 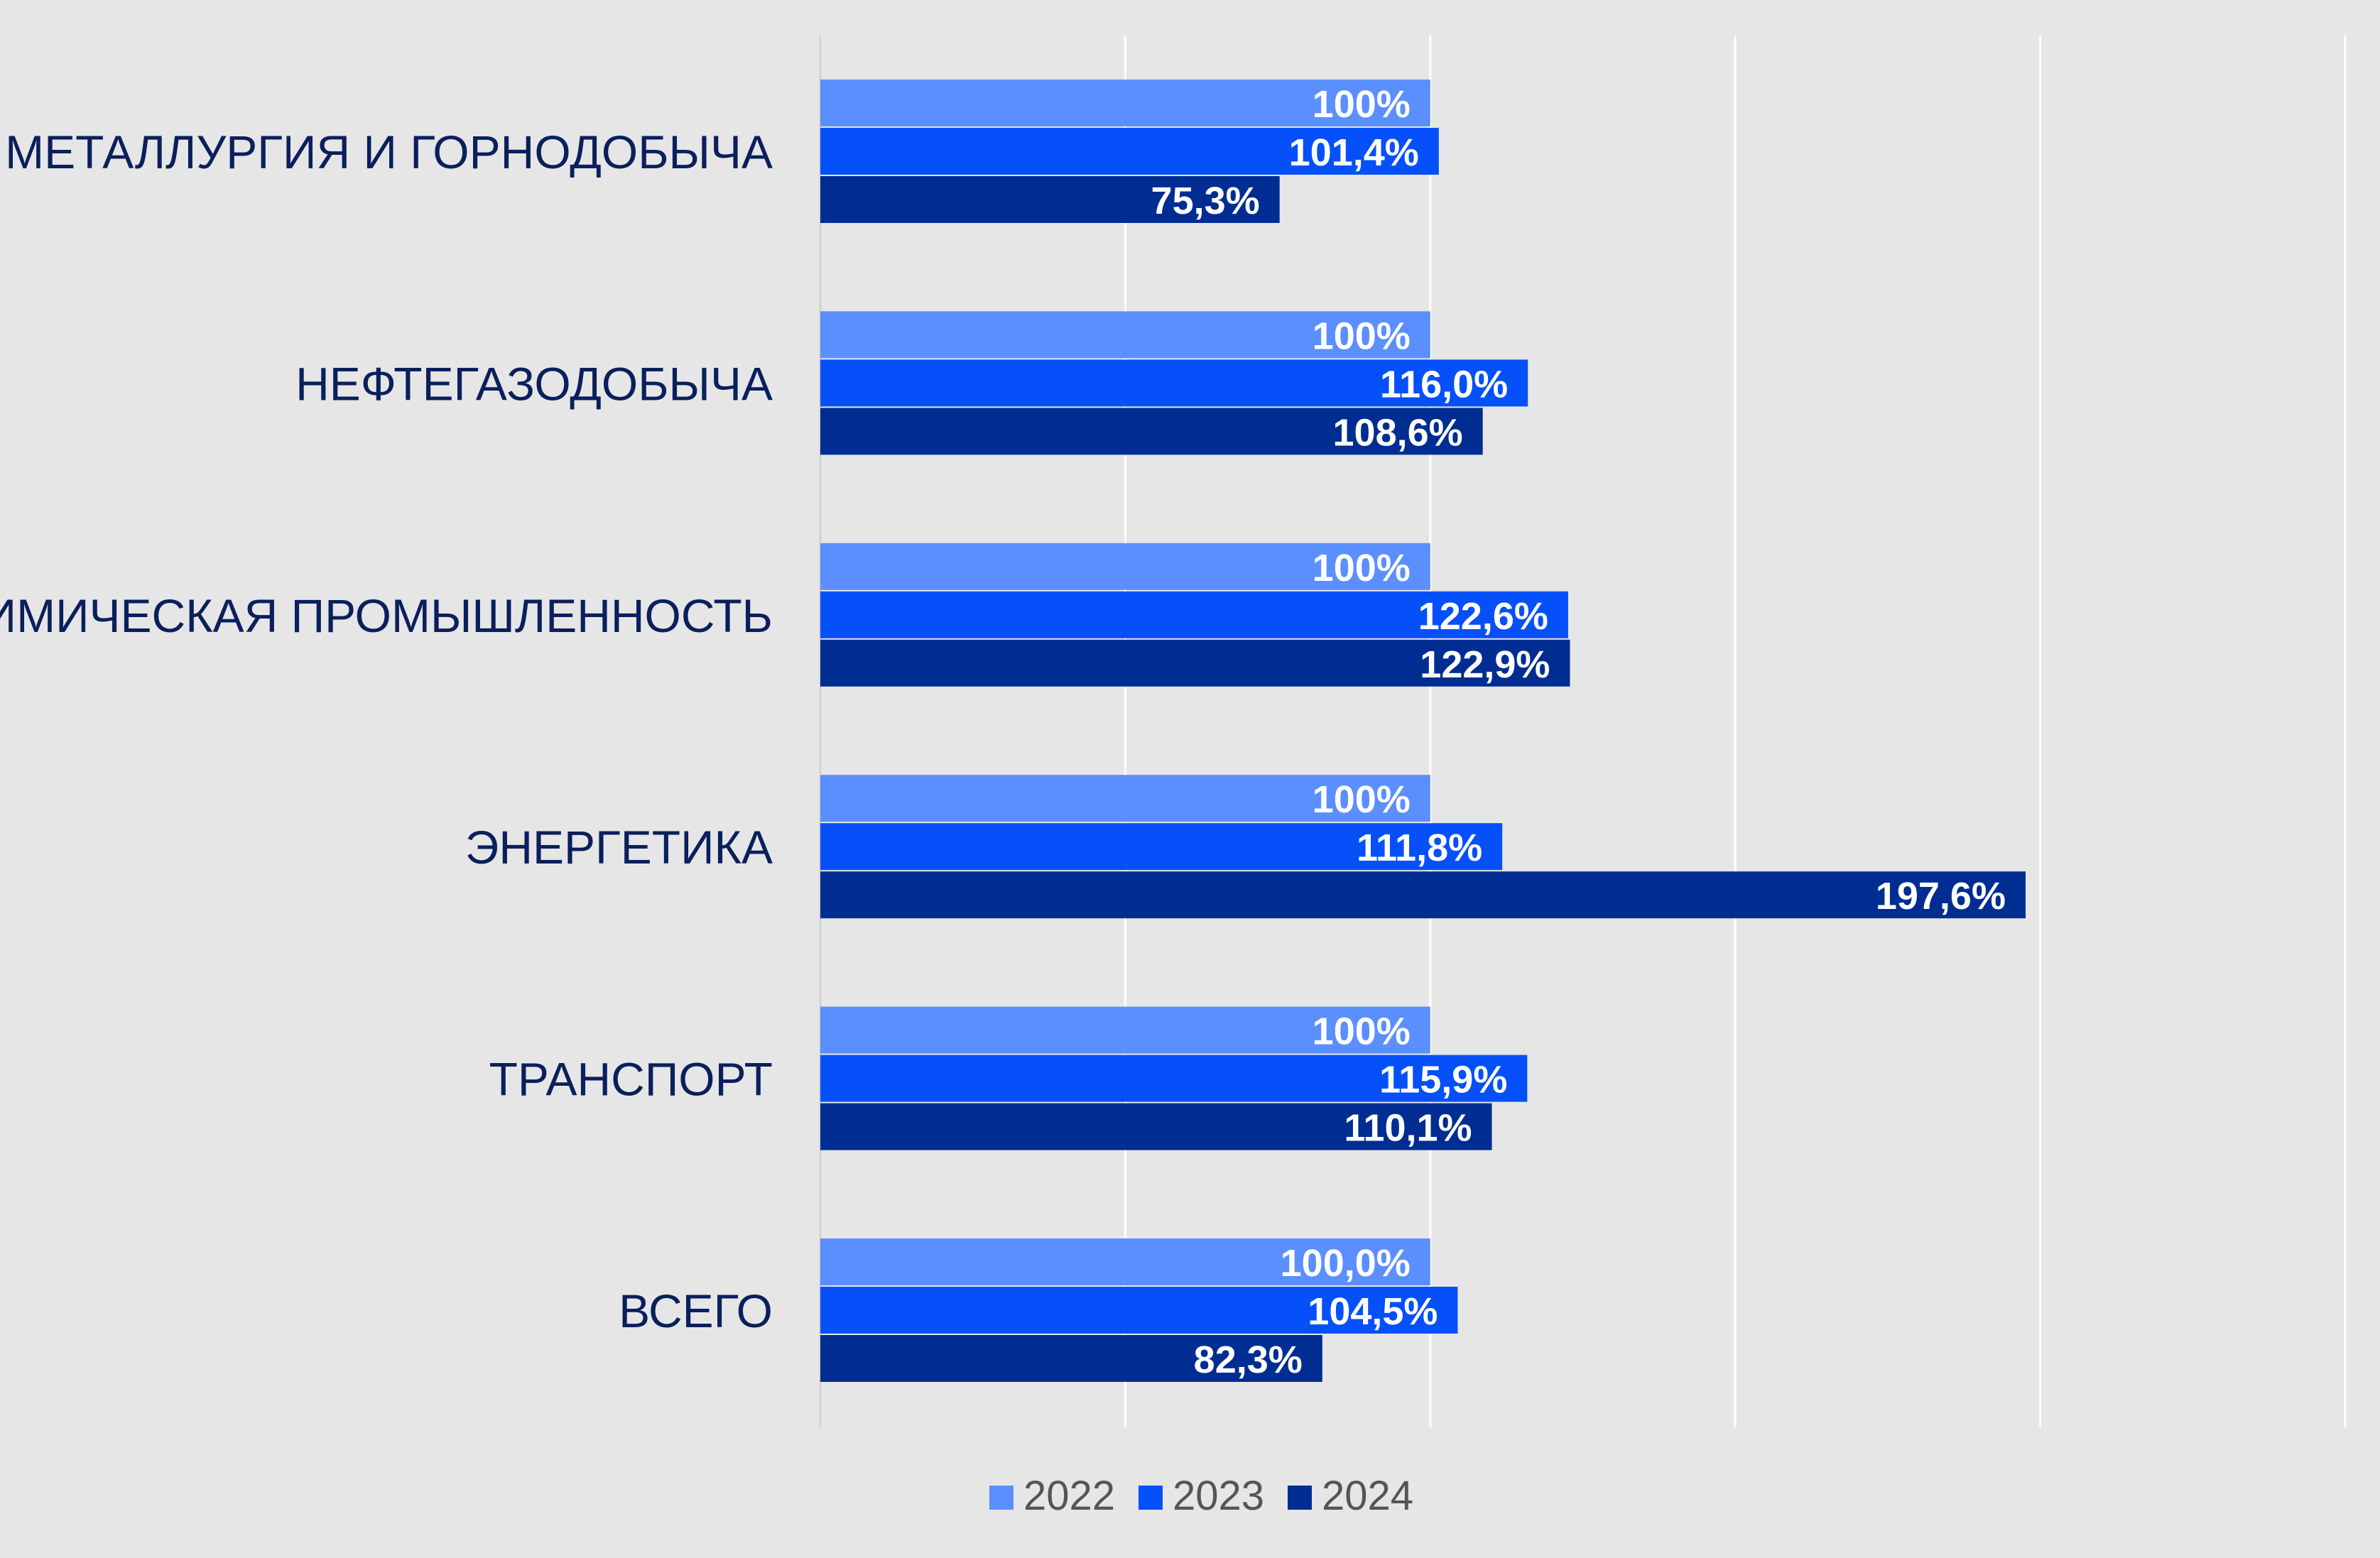 I want to click on category-label: ЭНЕРГЕТИКА, so click(x=619, y=847).